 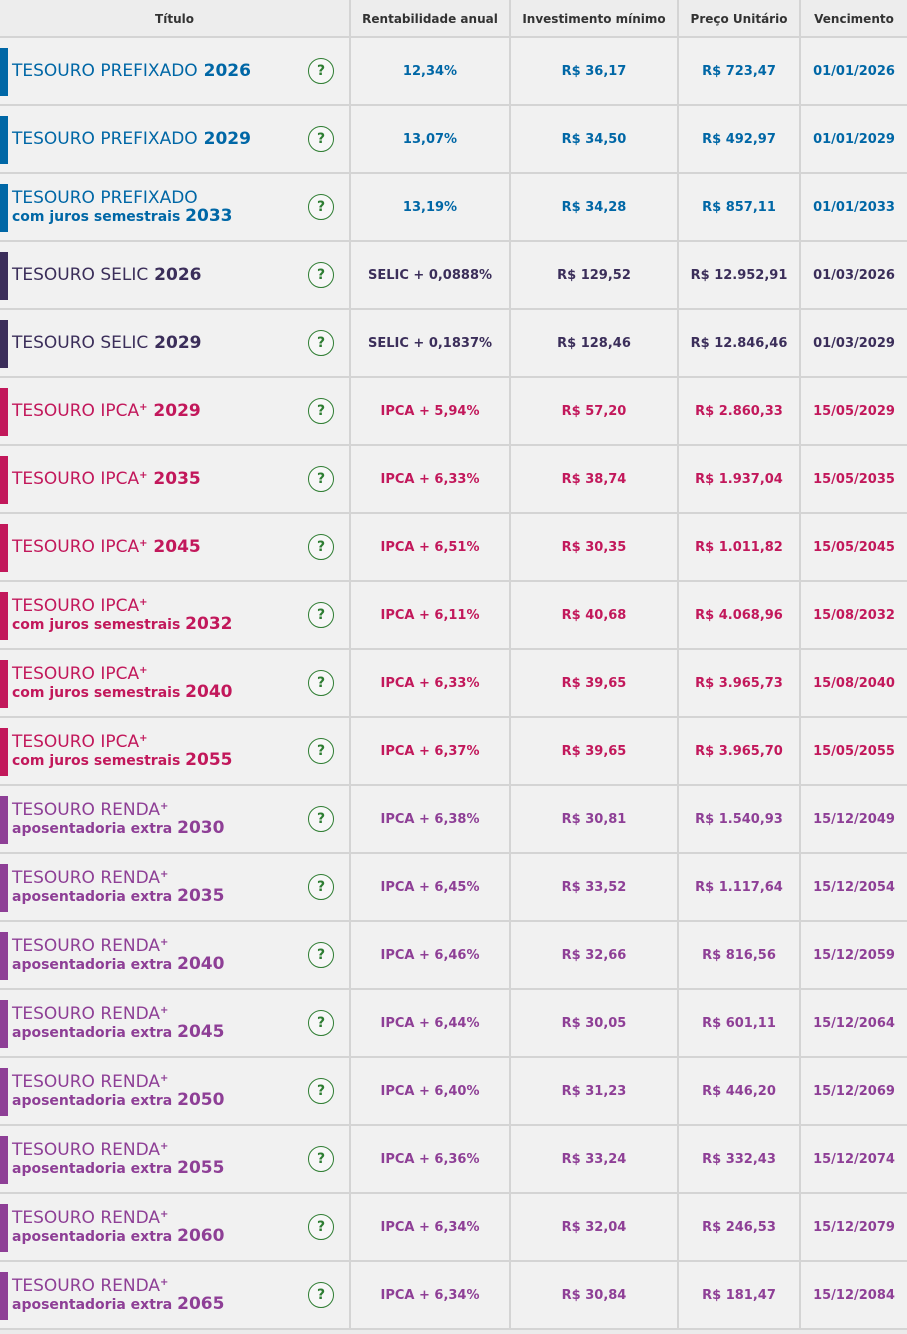 I want to click on rentabilidade-cell: IPCA + 6,11%, so click(x=431, y=615).